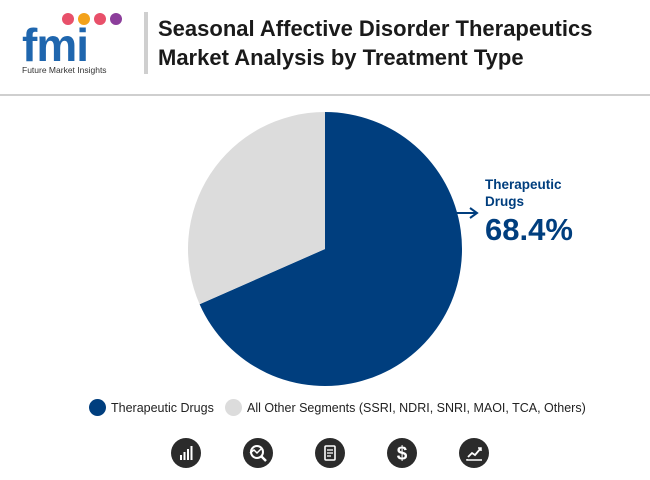  What do you see at coordinates (474, 453) in the screenshot?
I see `trend-chart-icon` at bounding box center [474, 453].